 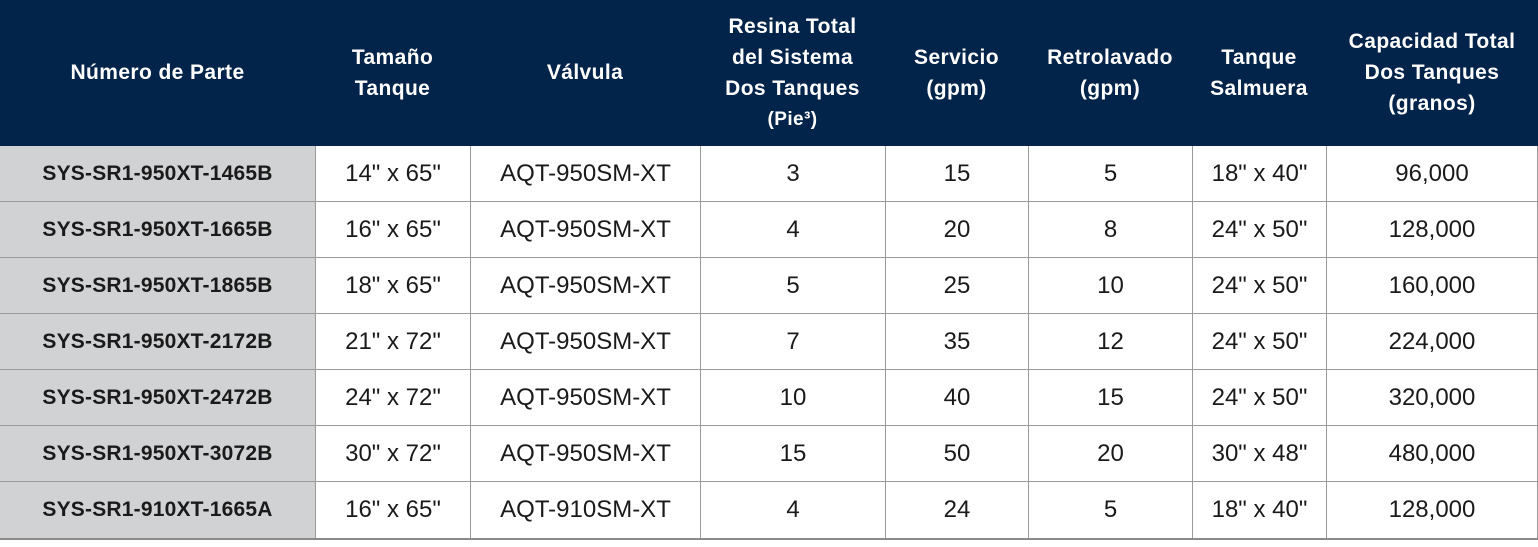 What do you see at coordinates (1432, 103) in the screenshot?
I see `header-text: (granos)` at bounding box center [1432, 103].